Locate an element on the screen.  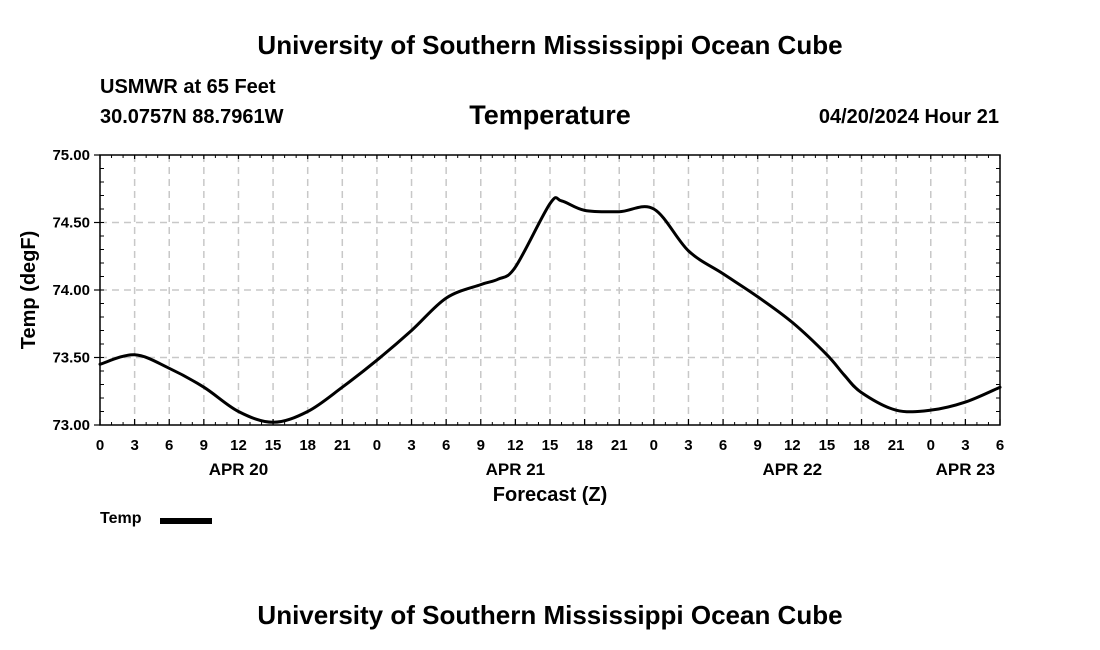
date-label: APR 20 is located at coordinates (239, 469).